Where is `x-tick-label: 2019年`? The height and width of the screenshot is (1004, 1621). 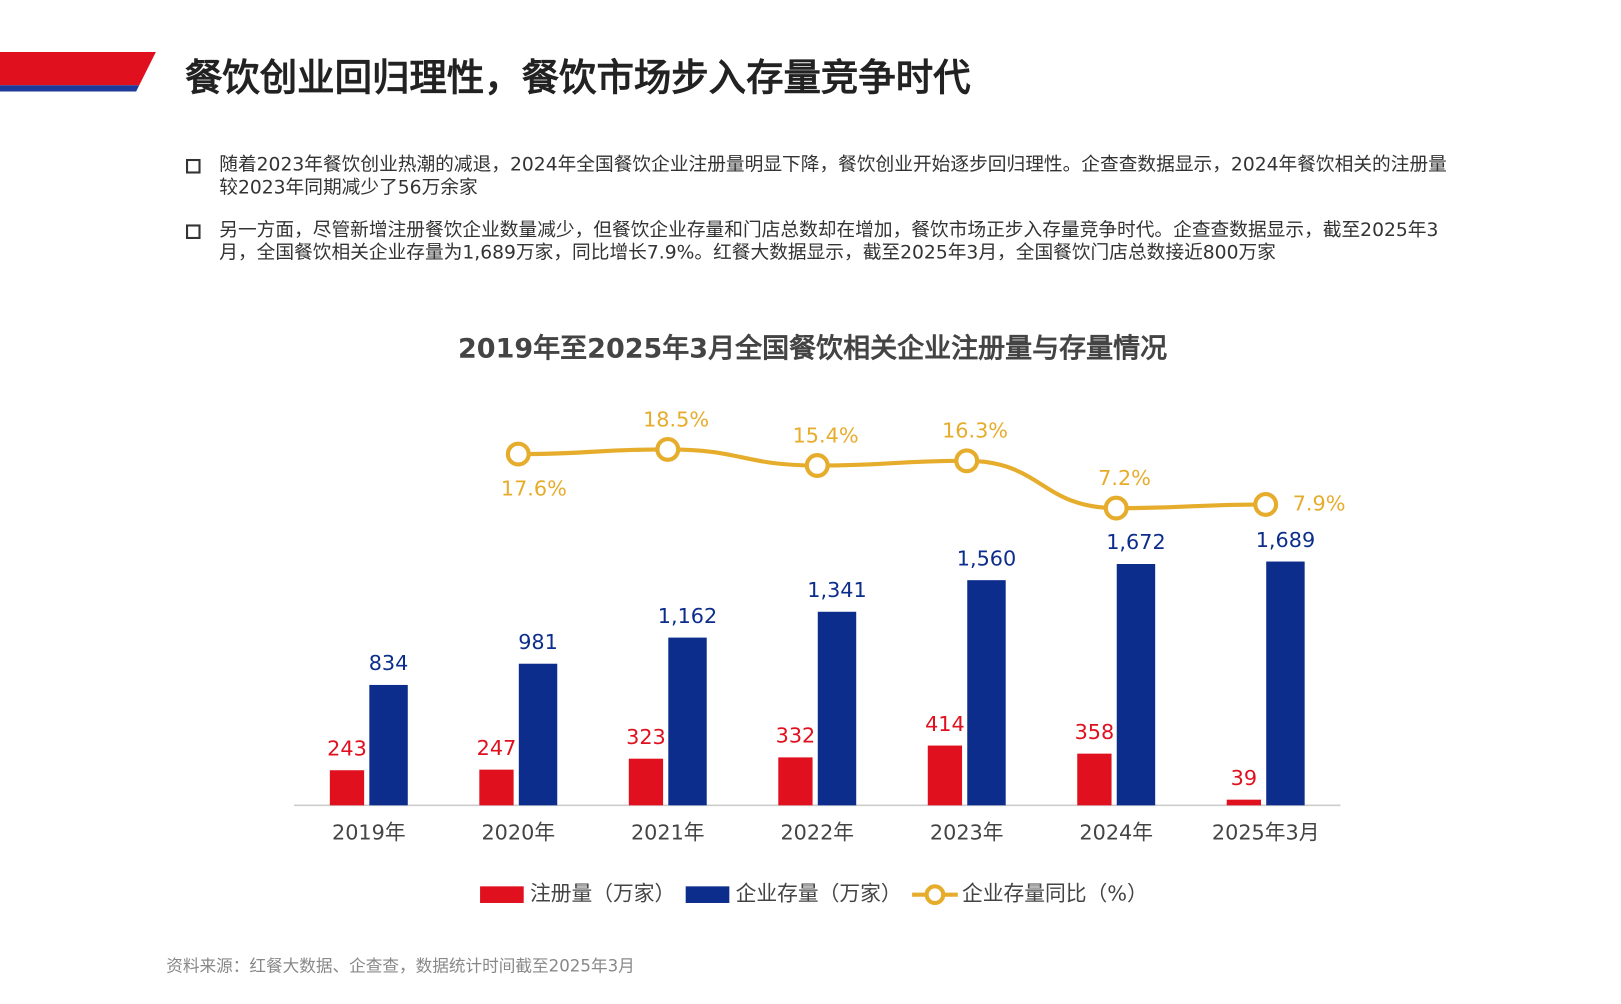
x-tick-label: 2019年 is located at coordinates (369, 832).